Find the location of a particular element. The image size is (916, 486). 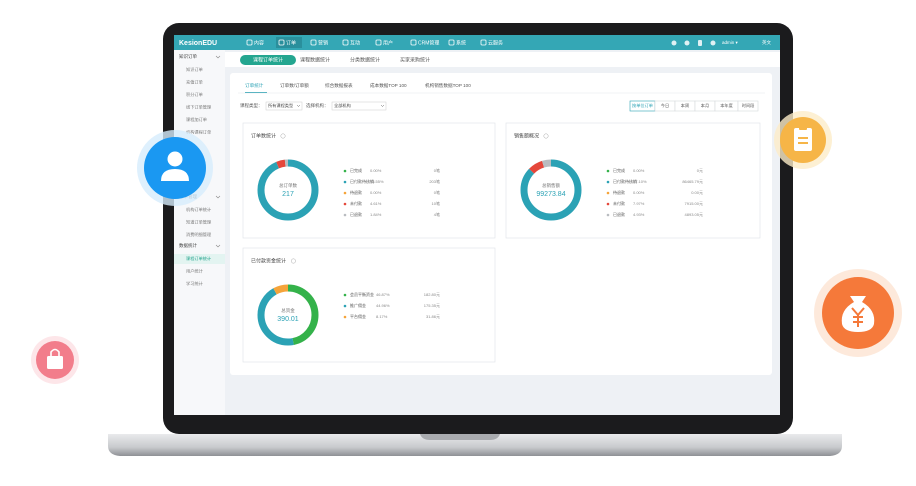

nav-item: CRM管理 is located at coordinates (428, 42).